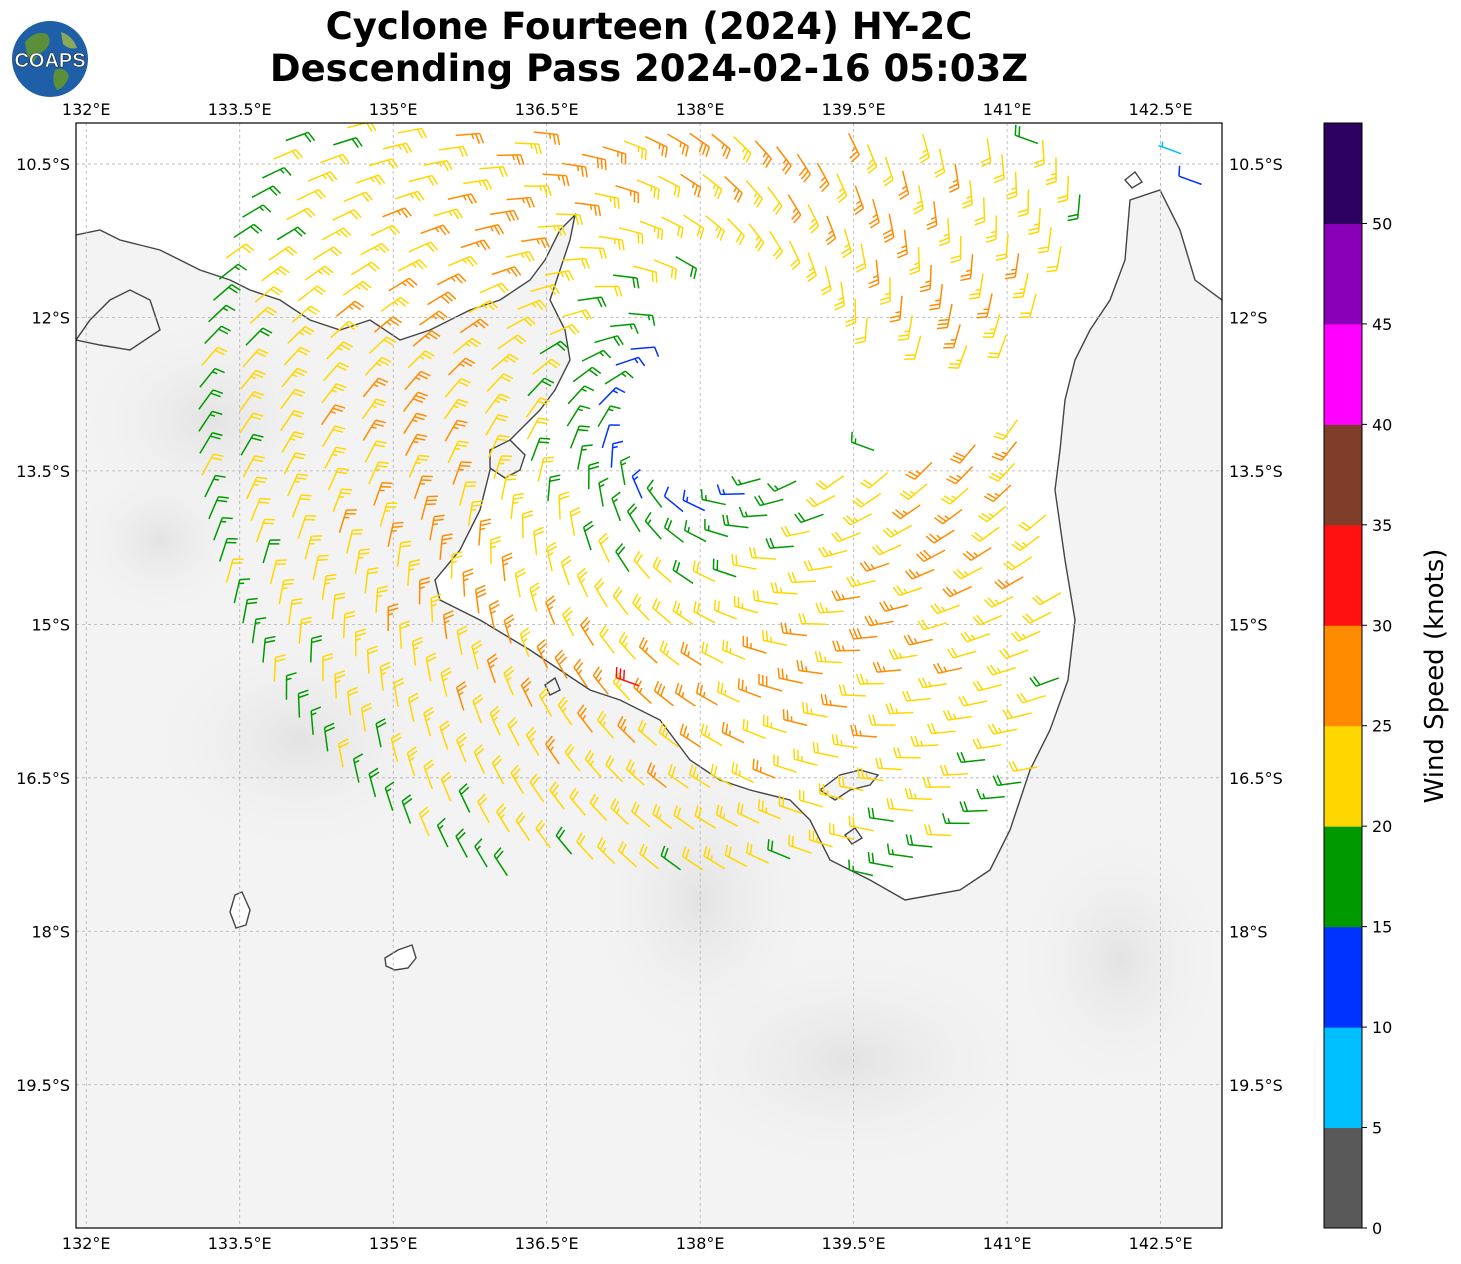 The width and height of the screenshot is (1461, 1264). What do you see at coordinates (50, 317) in the screenshot?
I see `lat-tick-label-left: 12°S` at bounding box center [50, 317].